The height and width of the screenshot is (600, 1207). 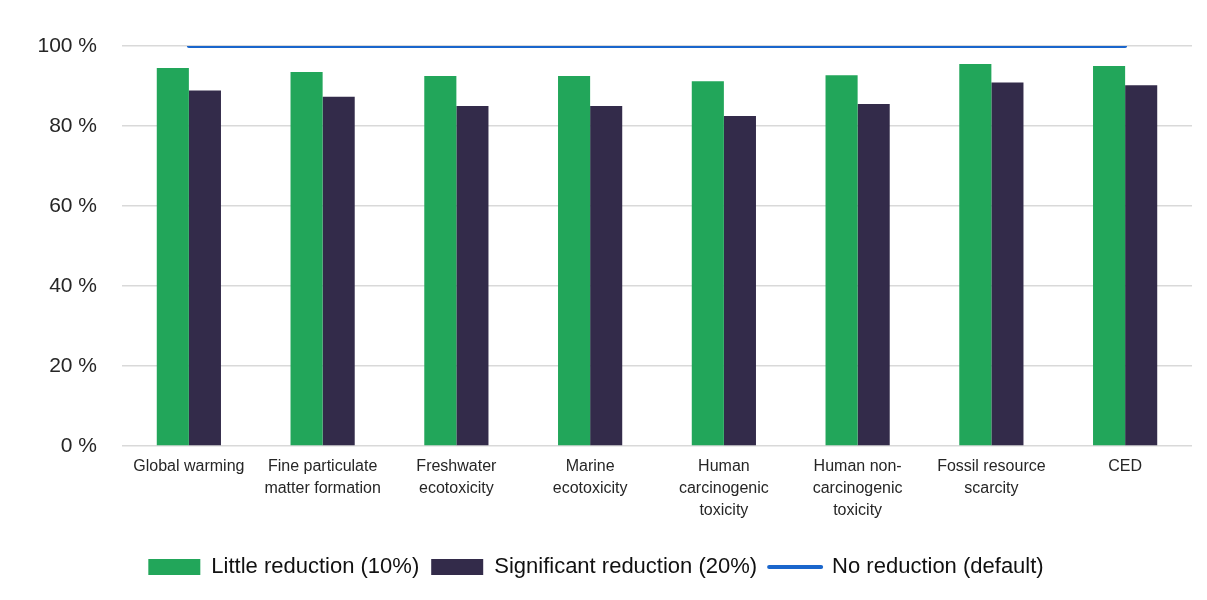 I want to click on y-tick-label: 0 %, so click(x=78, y=444).